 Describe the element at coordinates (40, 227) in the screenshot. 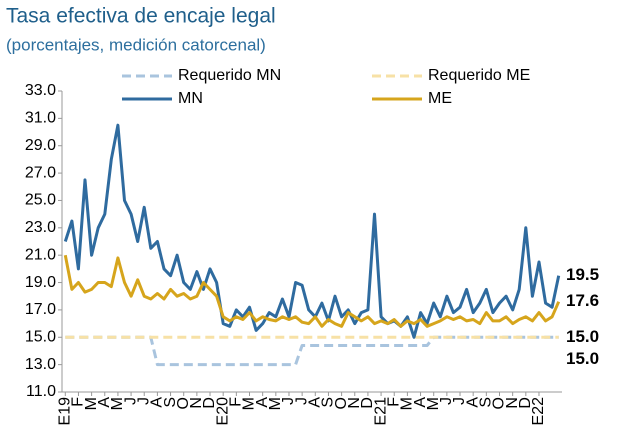

I see `y-tick-label: 23.0` at that location.